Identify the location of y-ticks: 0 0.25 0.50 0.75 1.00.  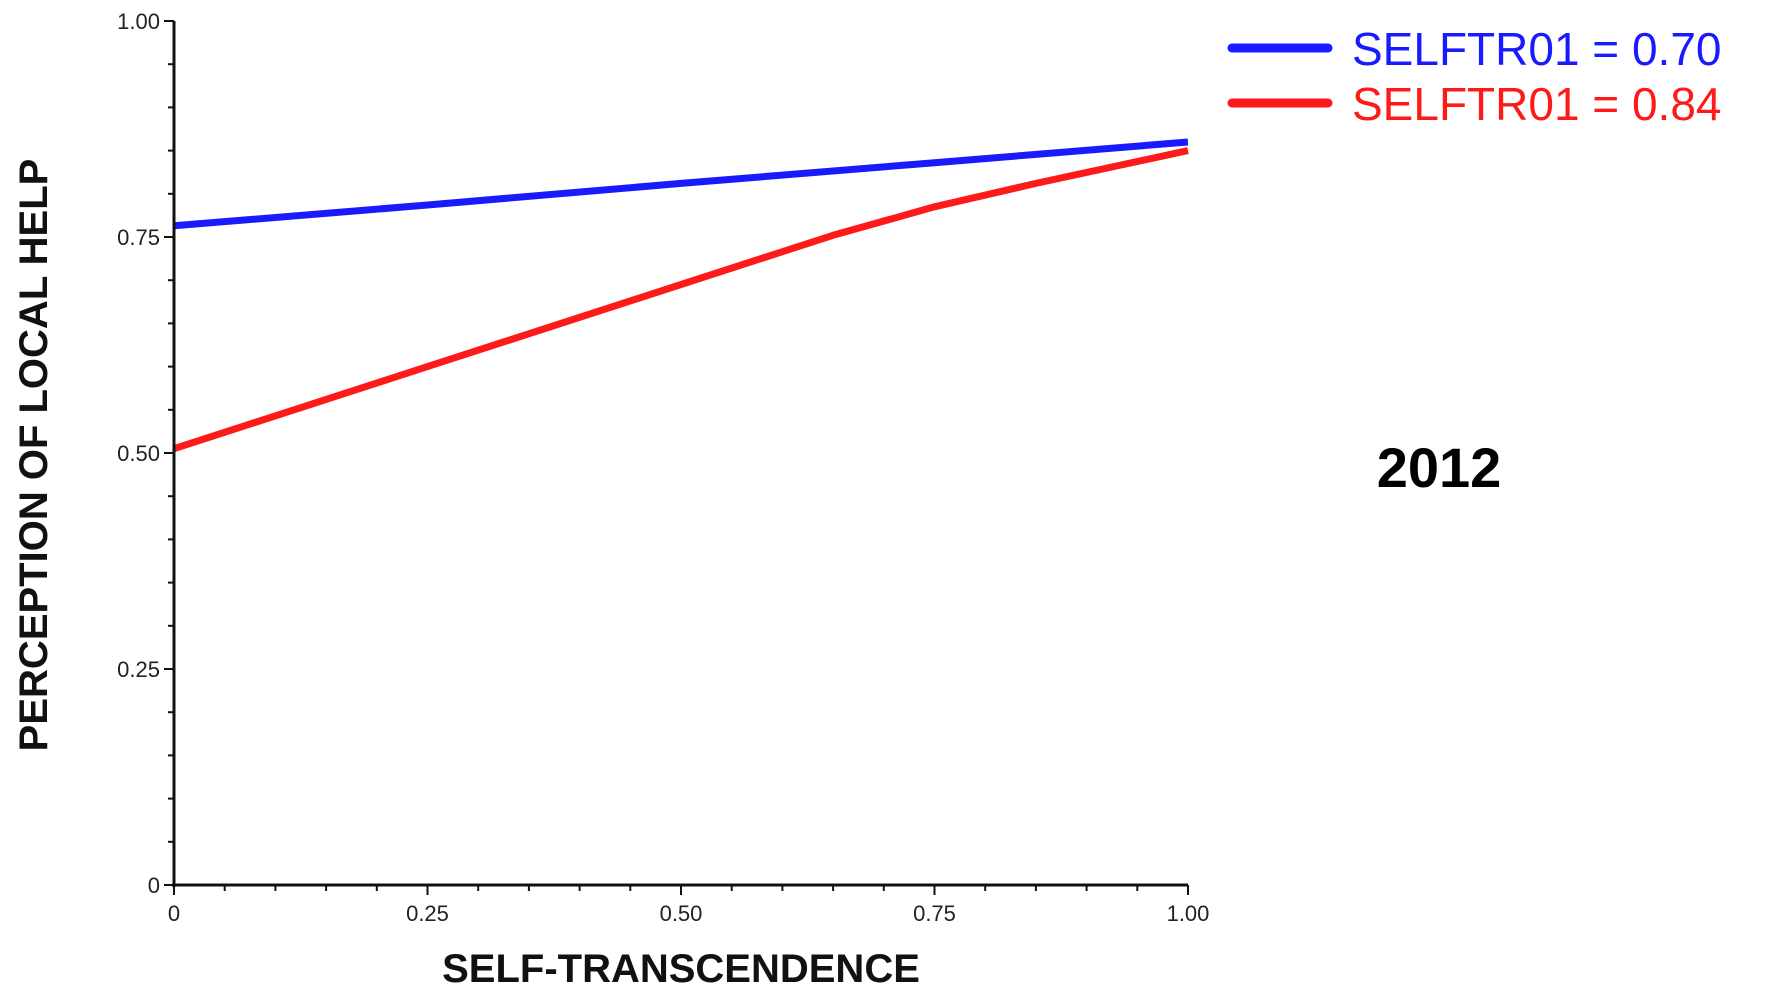
(145, 453).